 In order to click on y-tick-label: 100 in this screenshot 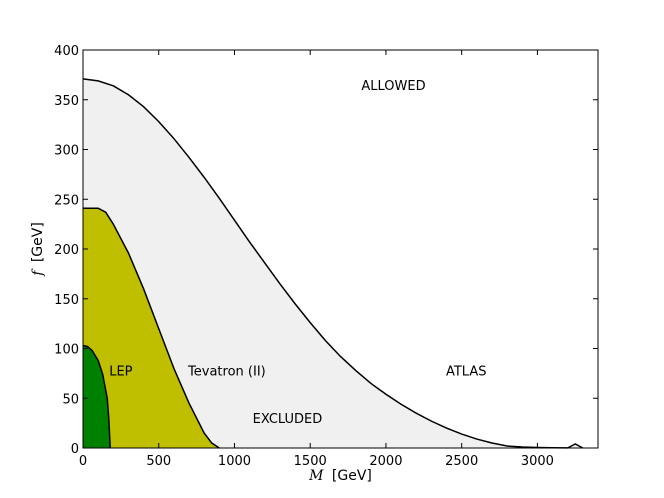, I will do `click(66, 350)`.